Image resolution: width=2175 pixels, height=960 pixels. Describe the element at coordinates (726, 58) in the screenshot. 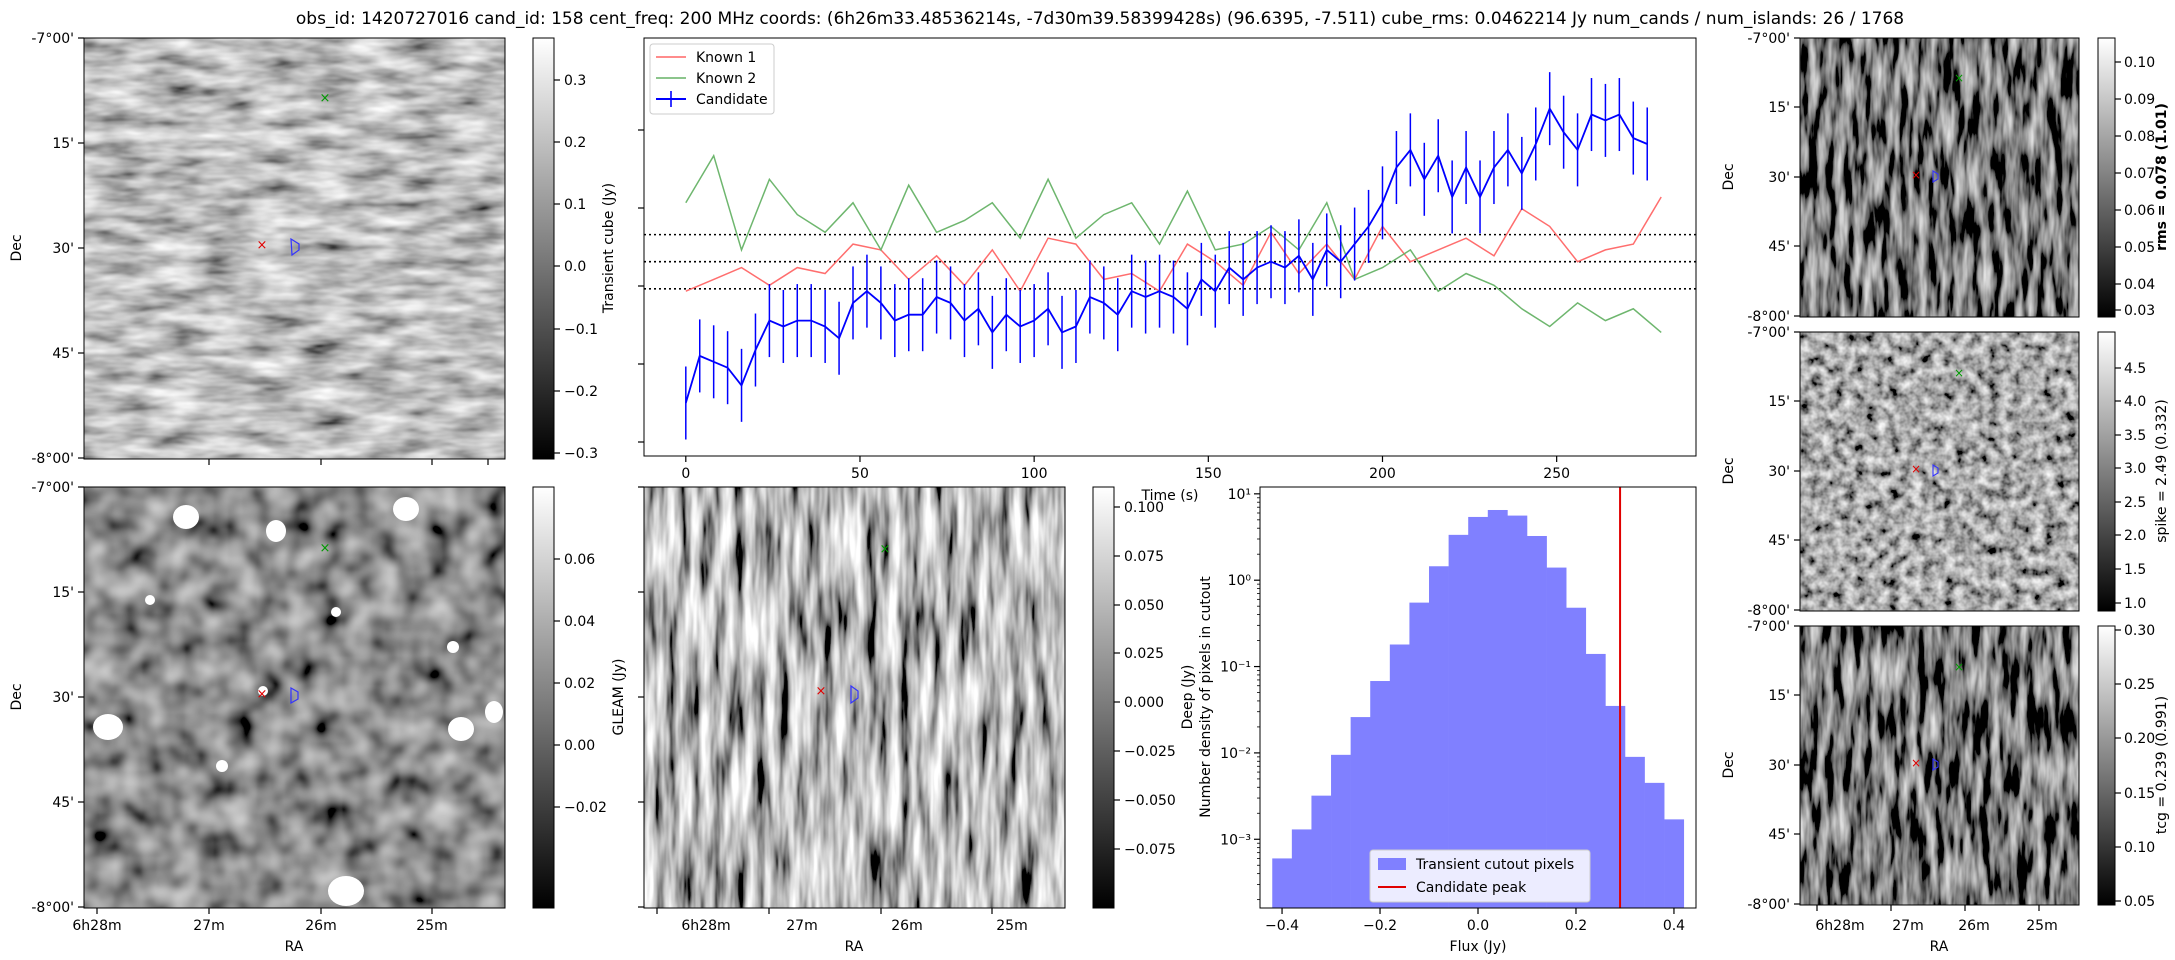

I see `legend-known1-label: Known 1` at that location.